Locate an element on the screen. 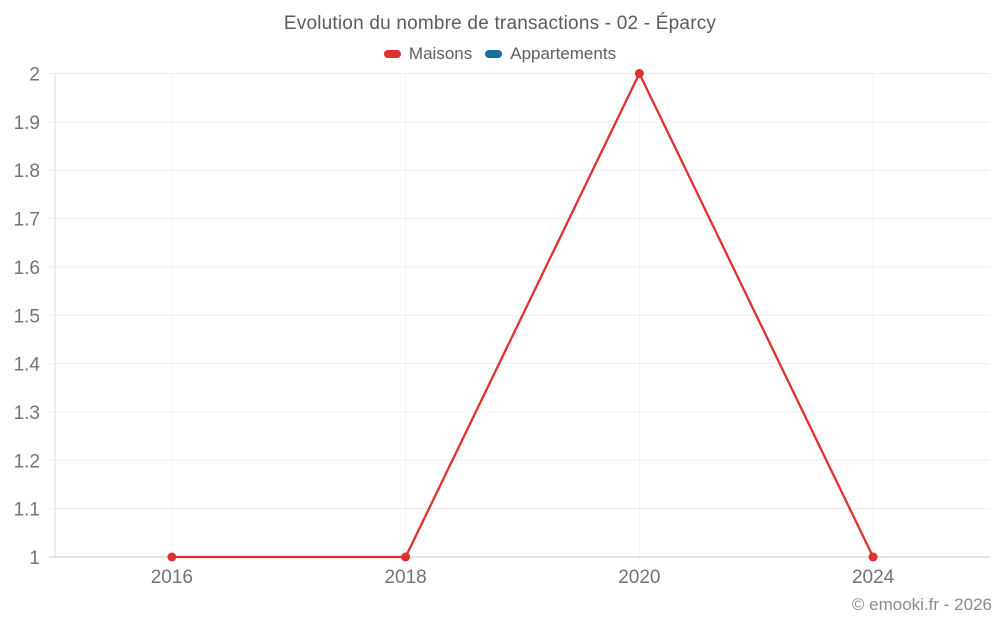 The height and width of the screenshot is (625, 1000). footer-credit: © emooki.fr - 2026 is located at coordinates (921, 604).